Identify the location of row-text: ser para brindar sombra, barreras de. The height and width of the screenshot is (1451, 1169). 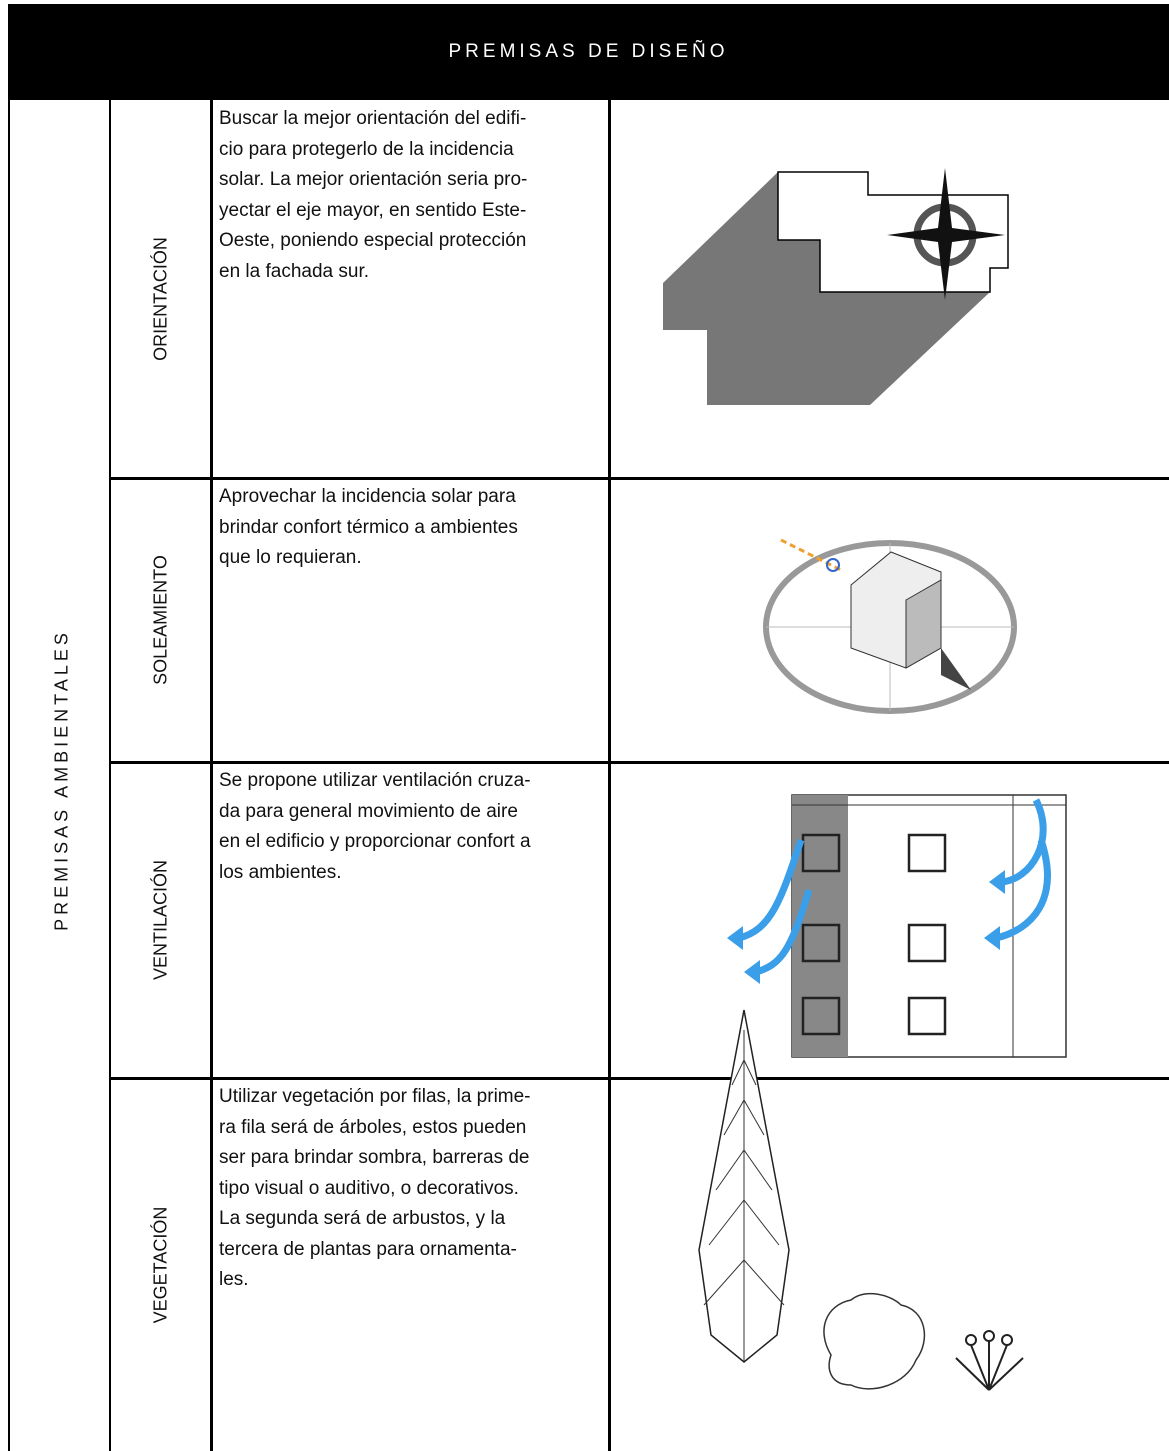
(374, 1157).